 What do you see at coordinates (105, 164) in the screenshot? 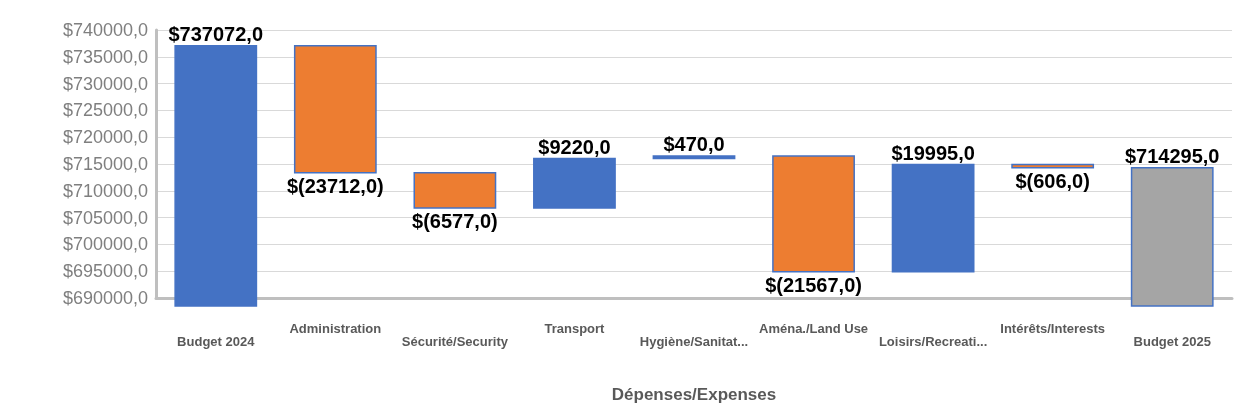
I see `y-tick-label: $715000,0` at bounding box center [105, 164].